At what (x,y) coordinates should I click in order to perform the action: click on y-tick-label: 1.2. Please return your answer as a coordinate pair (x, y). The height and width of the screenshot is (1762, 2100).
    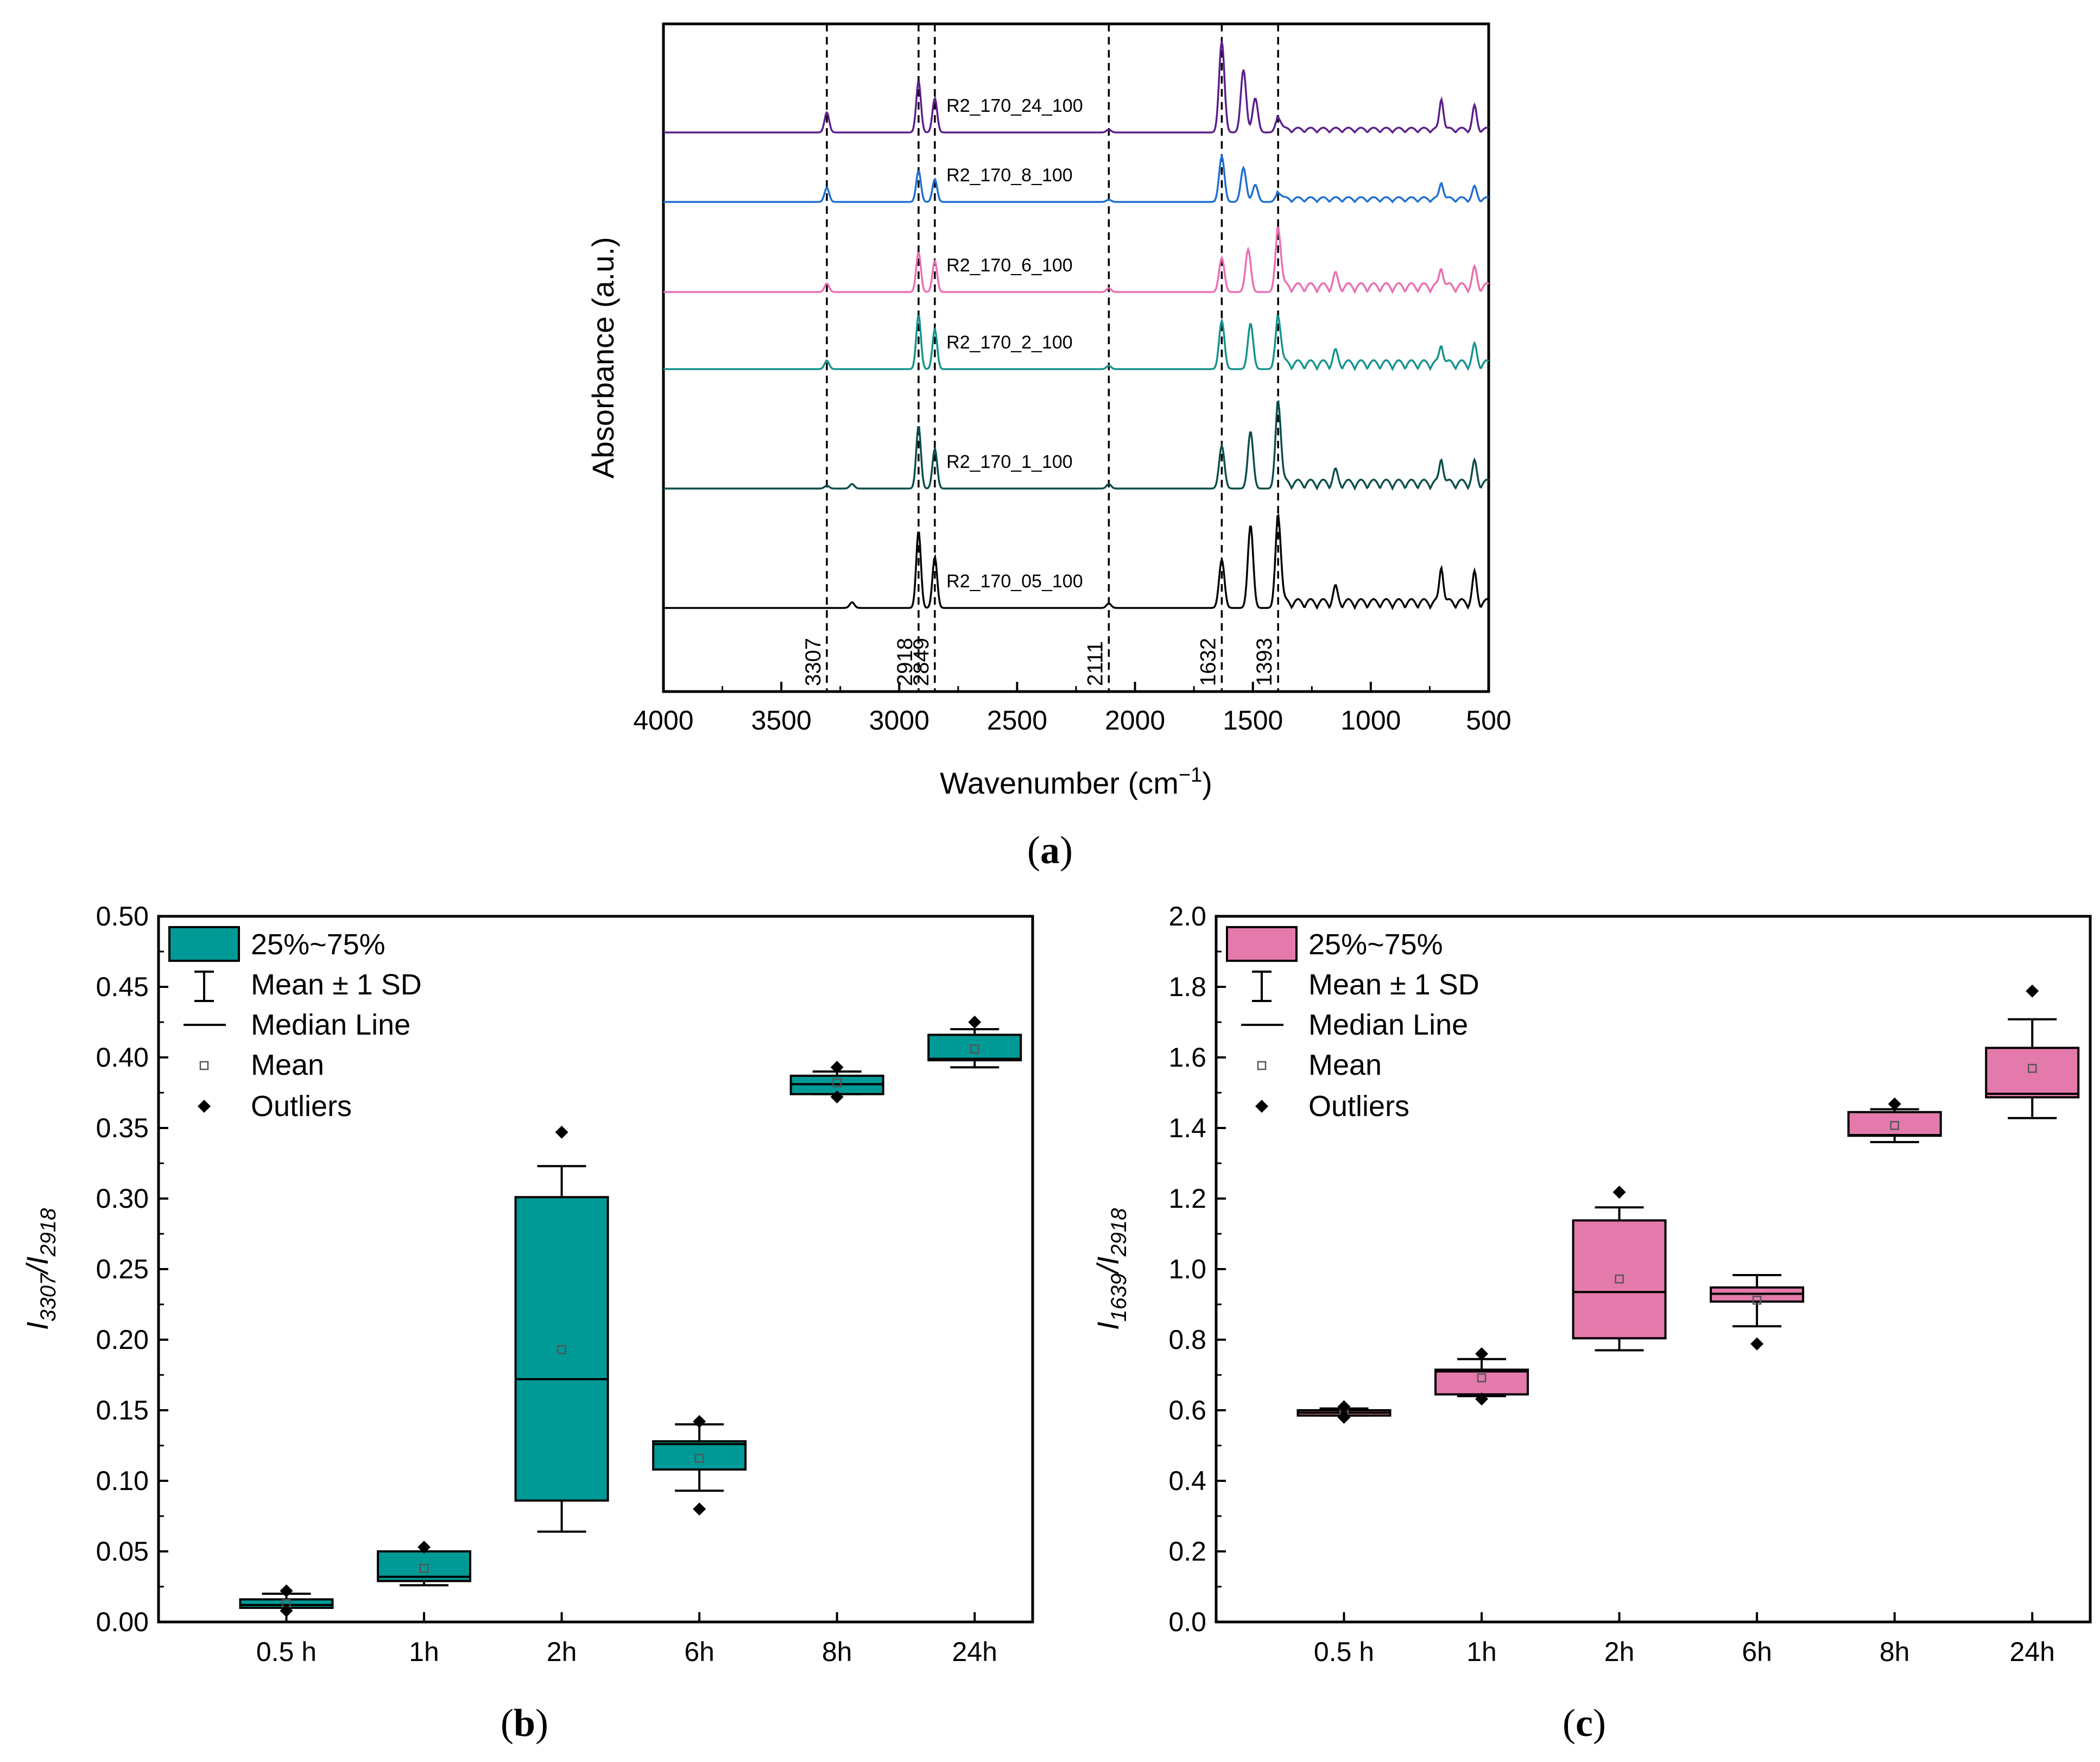
    Looking at the image, I should click on (1187, 1198).